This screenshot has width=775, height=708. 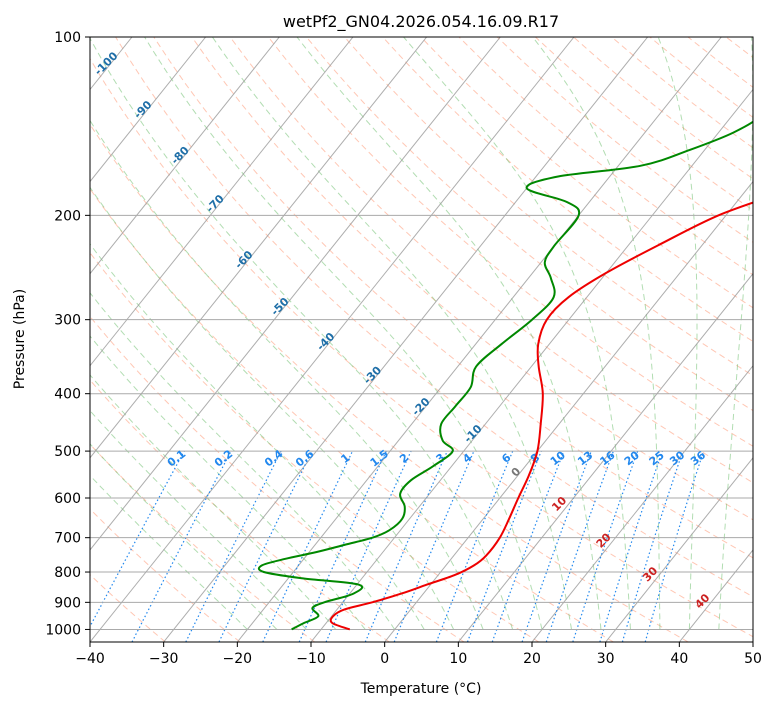 I want to click on y-tick-label: 200, so click(x=67, y=216).